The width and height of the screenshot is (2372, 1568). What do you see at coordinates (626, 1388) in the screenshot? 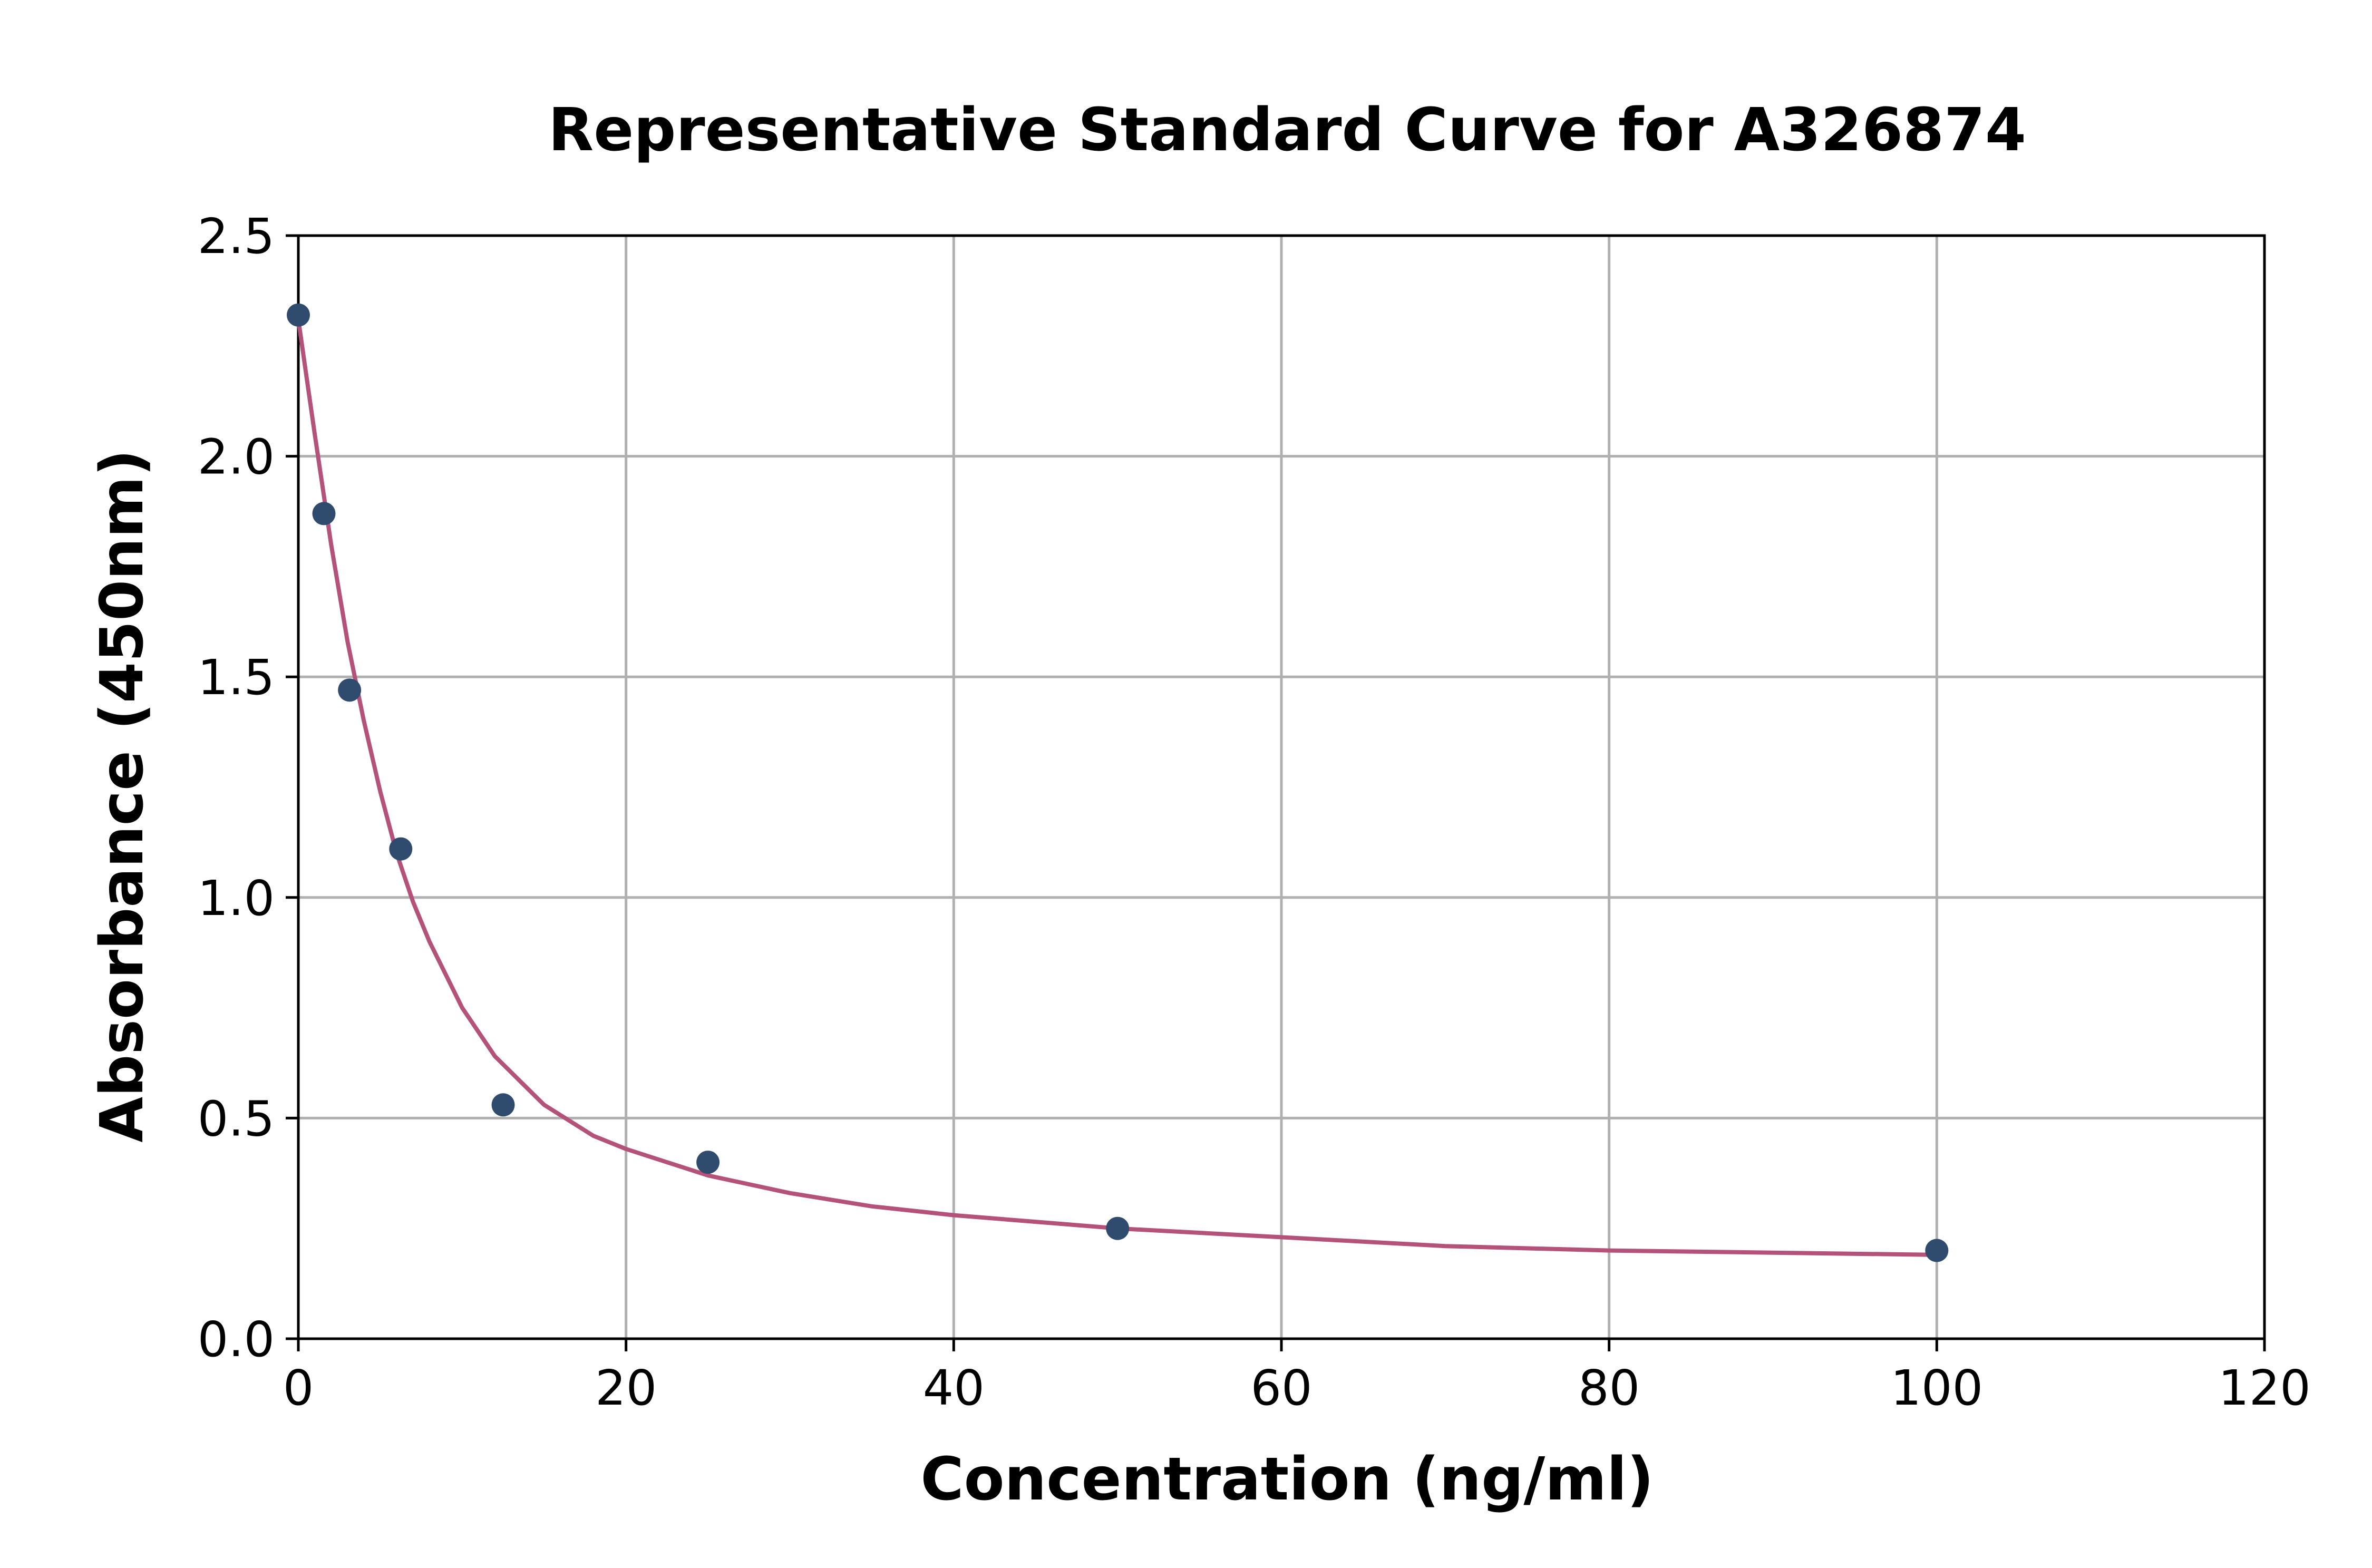
I see `x-tick-label: 20` at bounding box center [626, 1388].